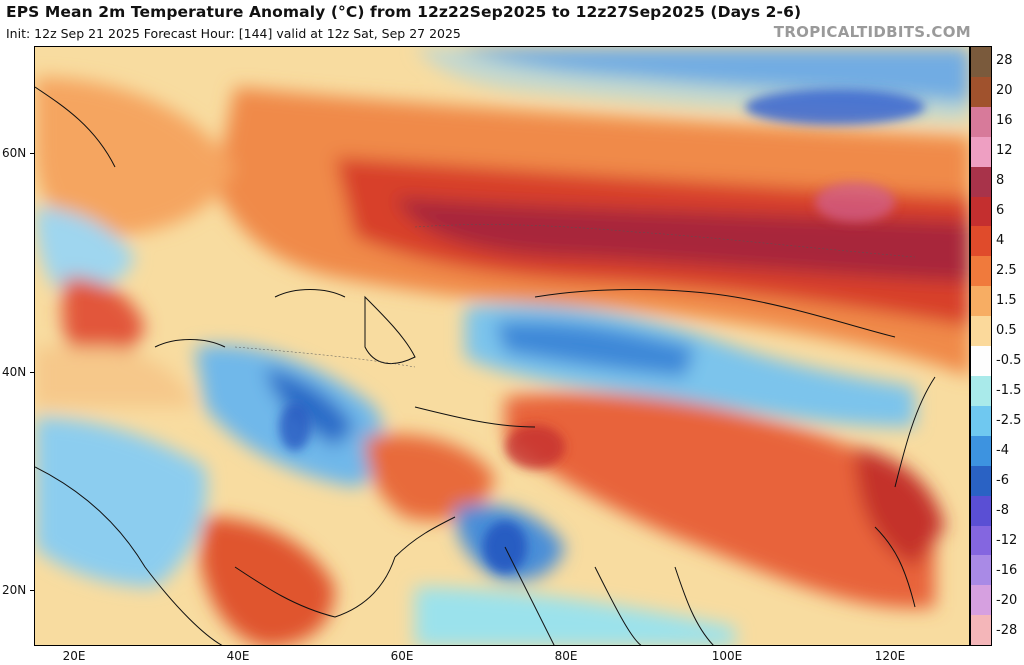 The height and width of the screenshot is (665, 1024). What do you see at coordinates (1007, 600) in the screenshot?
I see `colorbar-label: -20` at bounding box center [1007, 600].